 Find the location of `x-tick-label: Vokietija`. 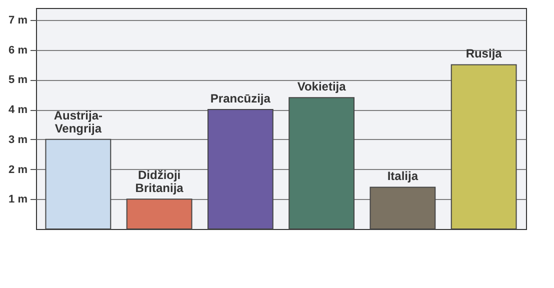

x-tick-label: Vokietija is located at coordinates (321, 87).